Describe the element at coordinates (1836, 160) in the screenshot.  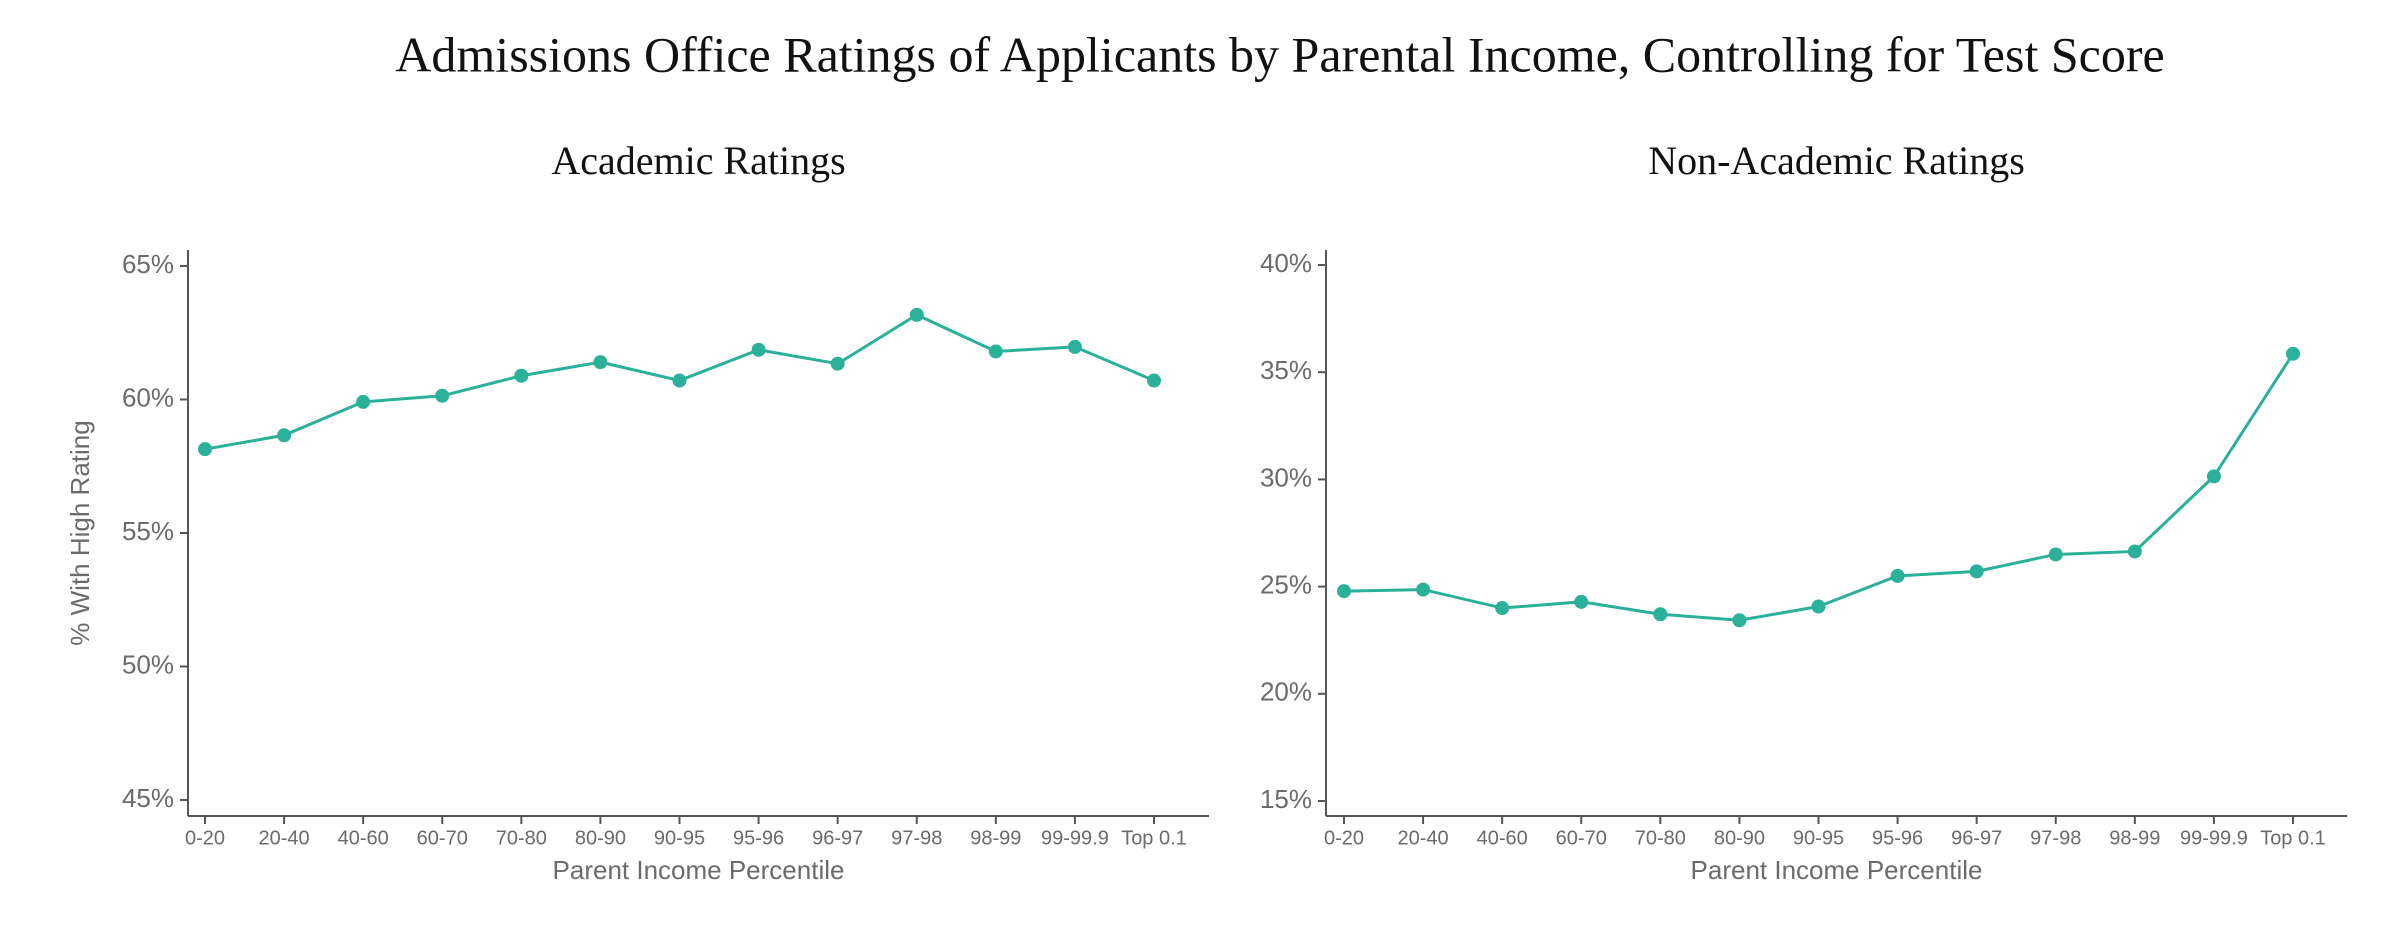
I see `chart-title: Non-Academic Ratings` at that location.